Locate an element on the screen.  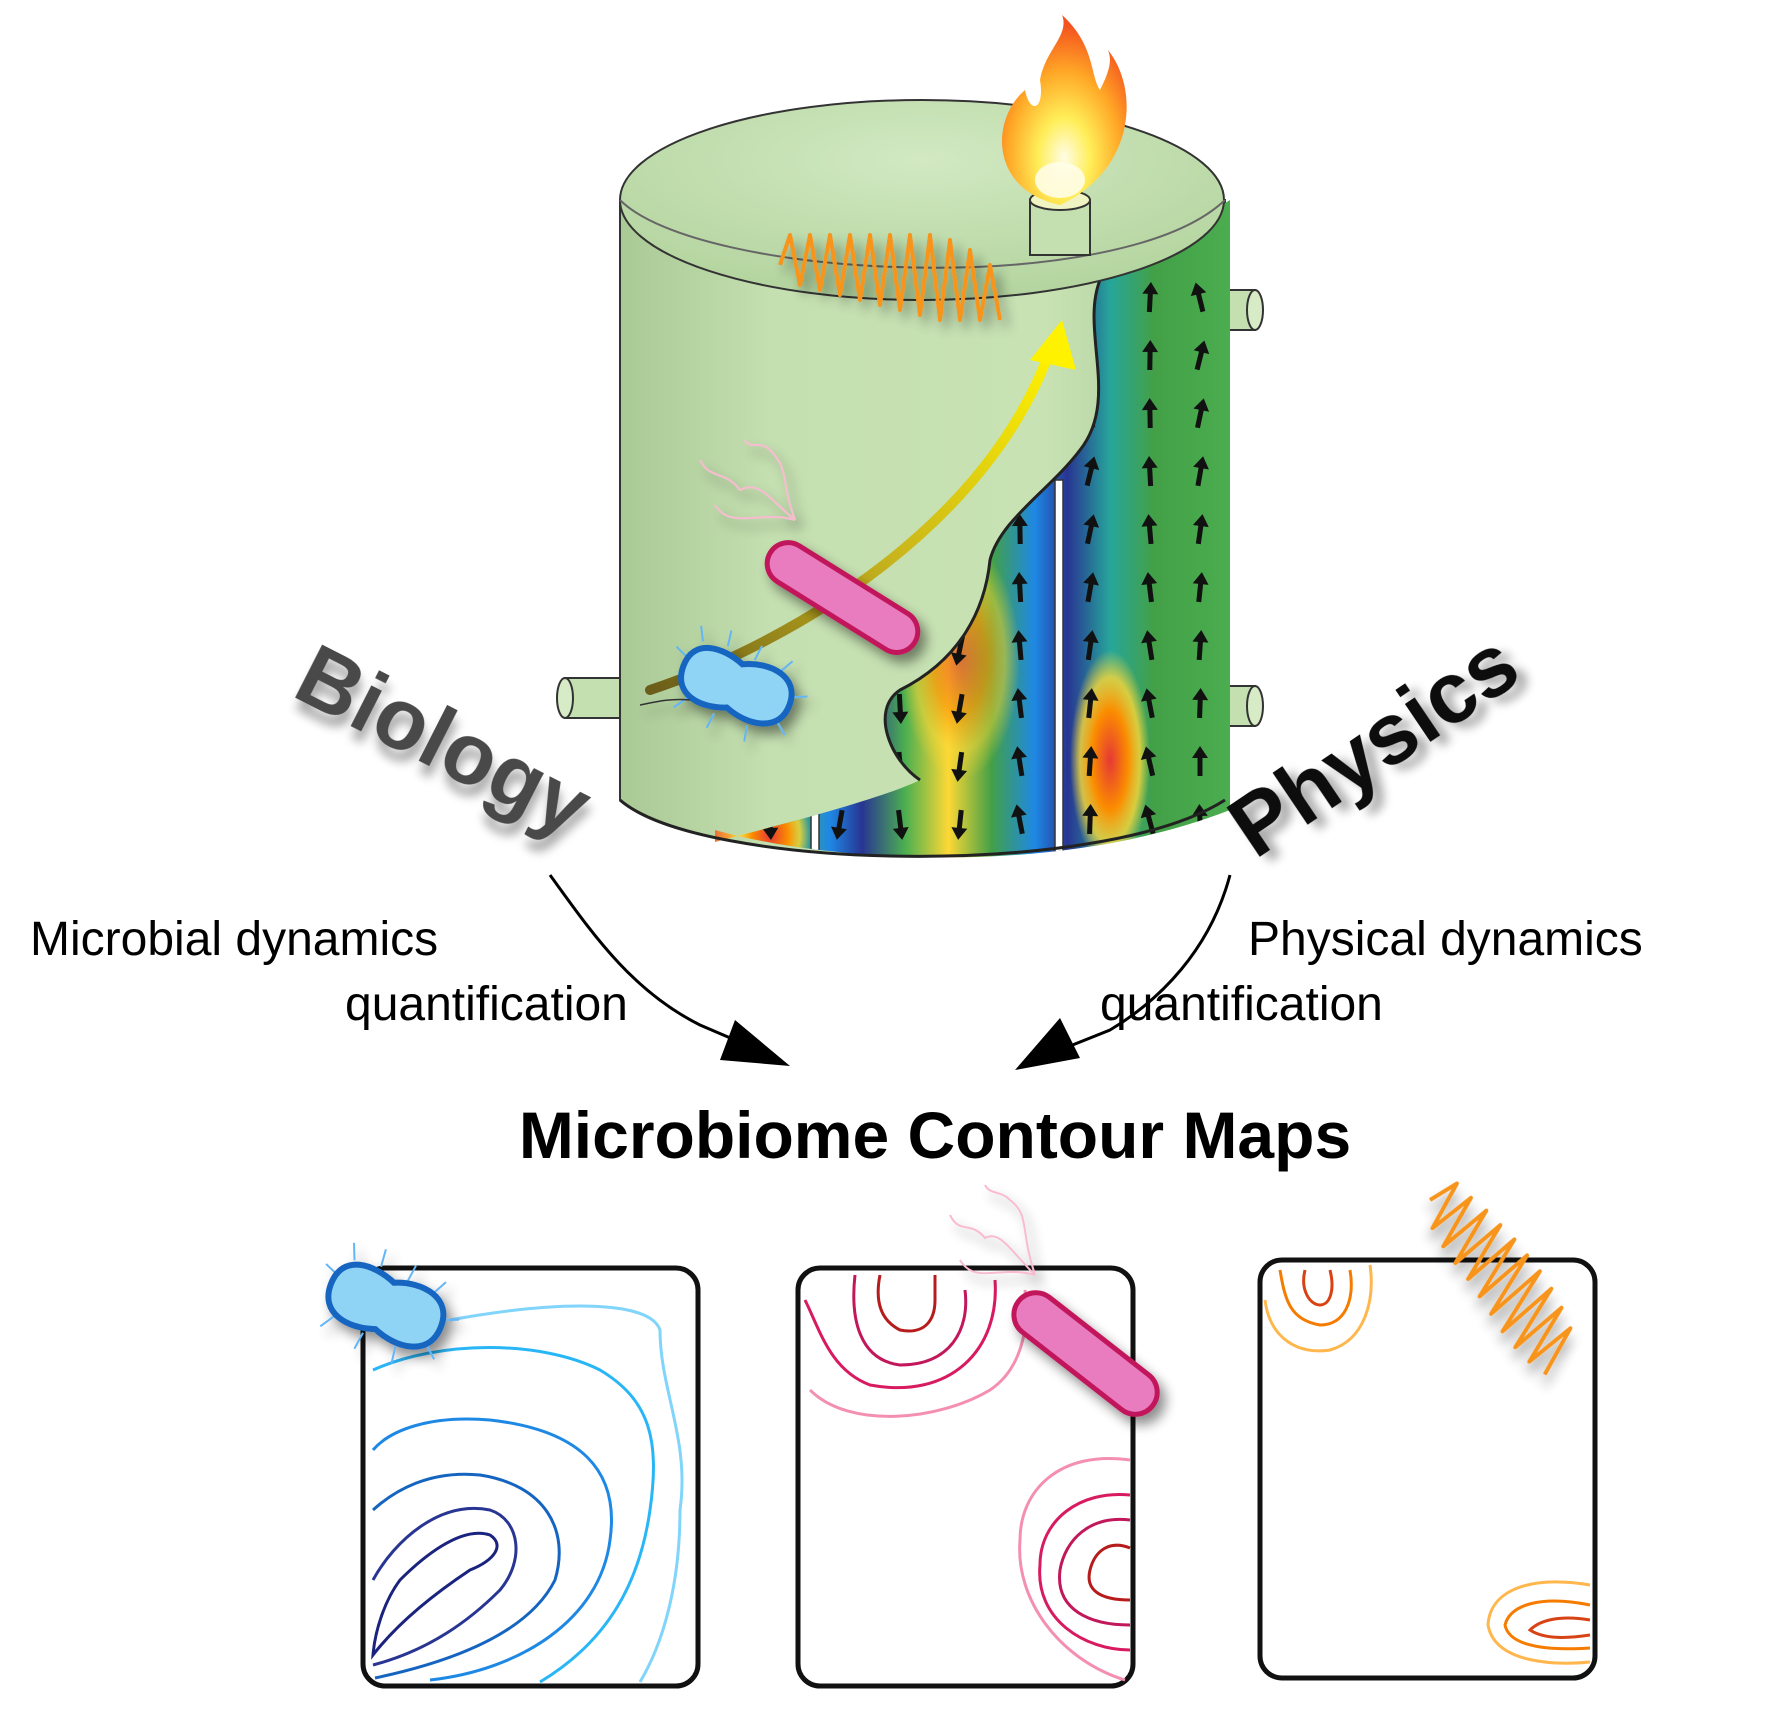
cutaway-edge is located at coordinates (992, 530).